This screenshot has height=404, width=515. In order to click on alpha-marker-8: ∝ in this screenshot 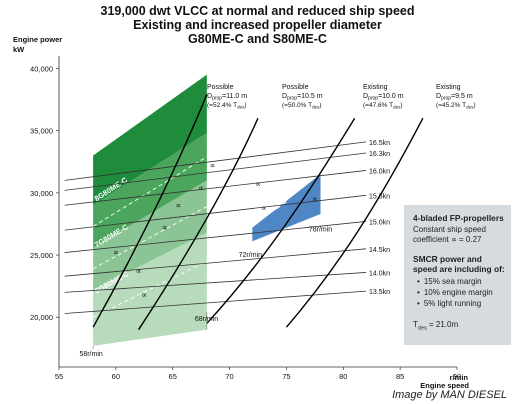, I will do `click(264, 207)`.